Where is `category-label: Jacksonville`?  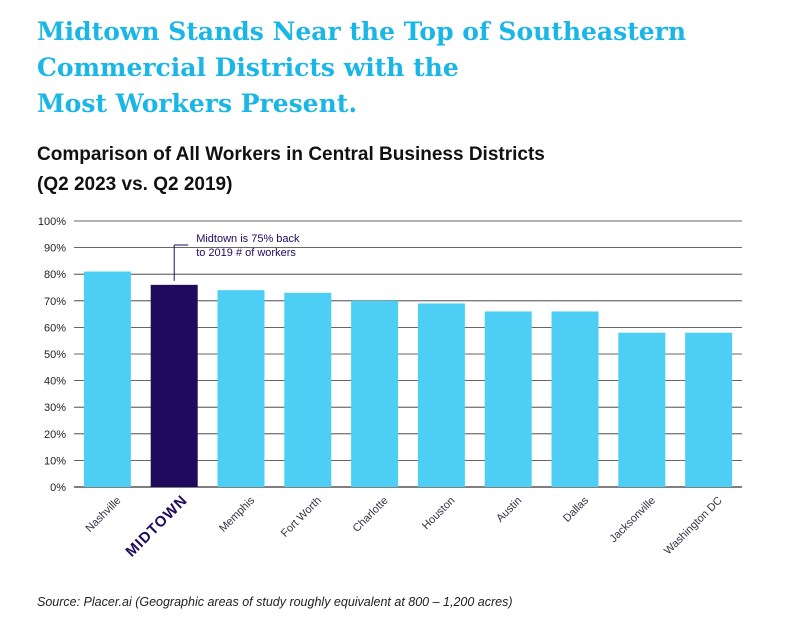 category-label: Jacksonville is located at coordinates (632, 520).